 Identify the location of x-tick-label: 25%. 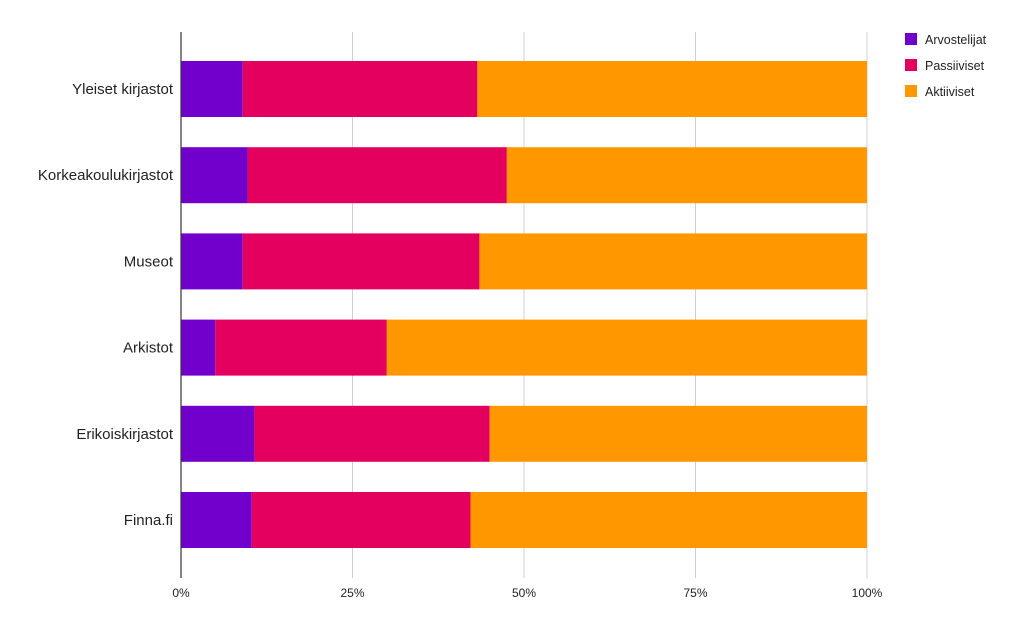
(352, 593).